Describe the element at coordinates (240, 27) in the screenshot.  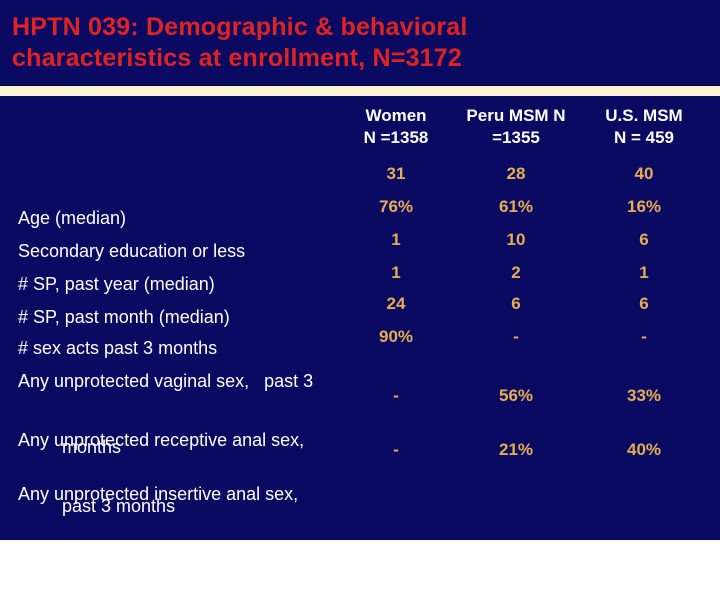
I see `title-line-1: HPTN 039: Demographic & behavioral` at that location.